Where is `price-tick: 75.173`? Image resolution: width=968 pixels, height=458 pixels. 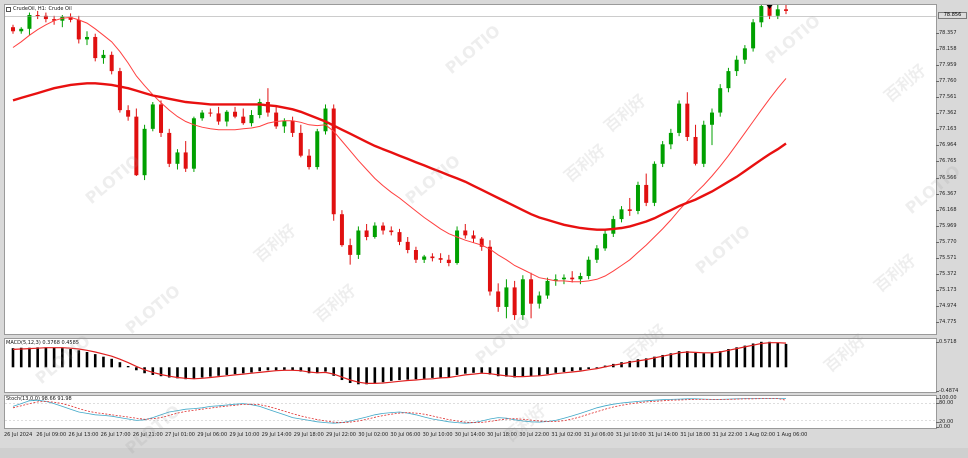
price-tick: 75.173 is located at coordinates (946, 289).